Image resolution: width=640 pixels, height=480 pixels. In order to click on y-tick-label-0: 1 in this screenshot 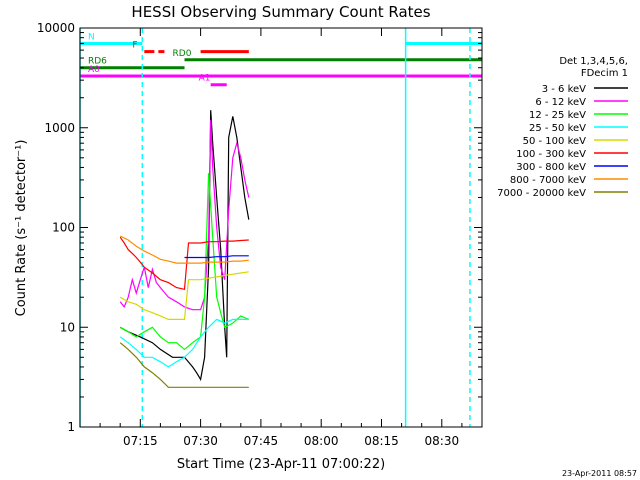, I will do `click(71, 427)`.